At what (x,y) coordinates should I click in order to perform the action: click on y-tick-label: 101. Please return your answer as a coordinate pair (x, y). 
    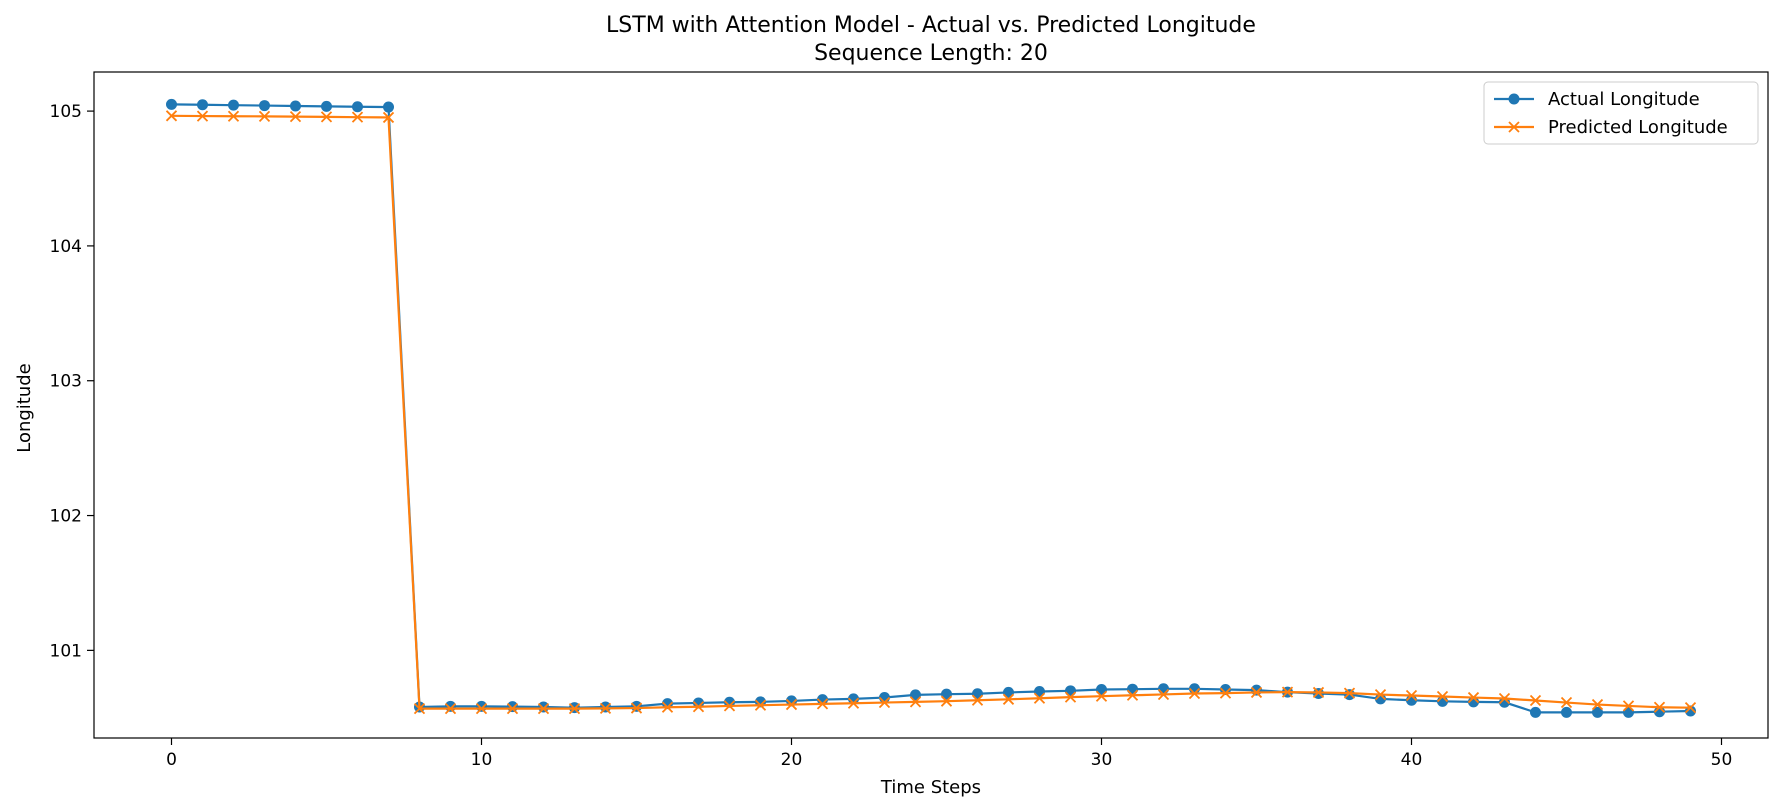
    Looking at the image, I should click on (66, 651).